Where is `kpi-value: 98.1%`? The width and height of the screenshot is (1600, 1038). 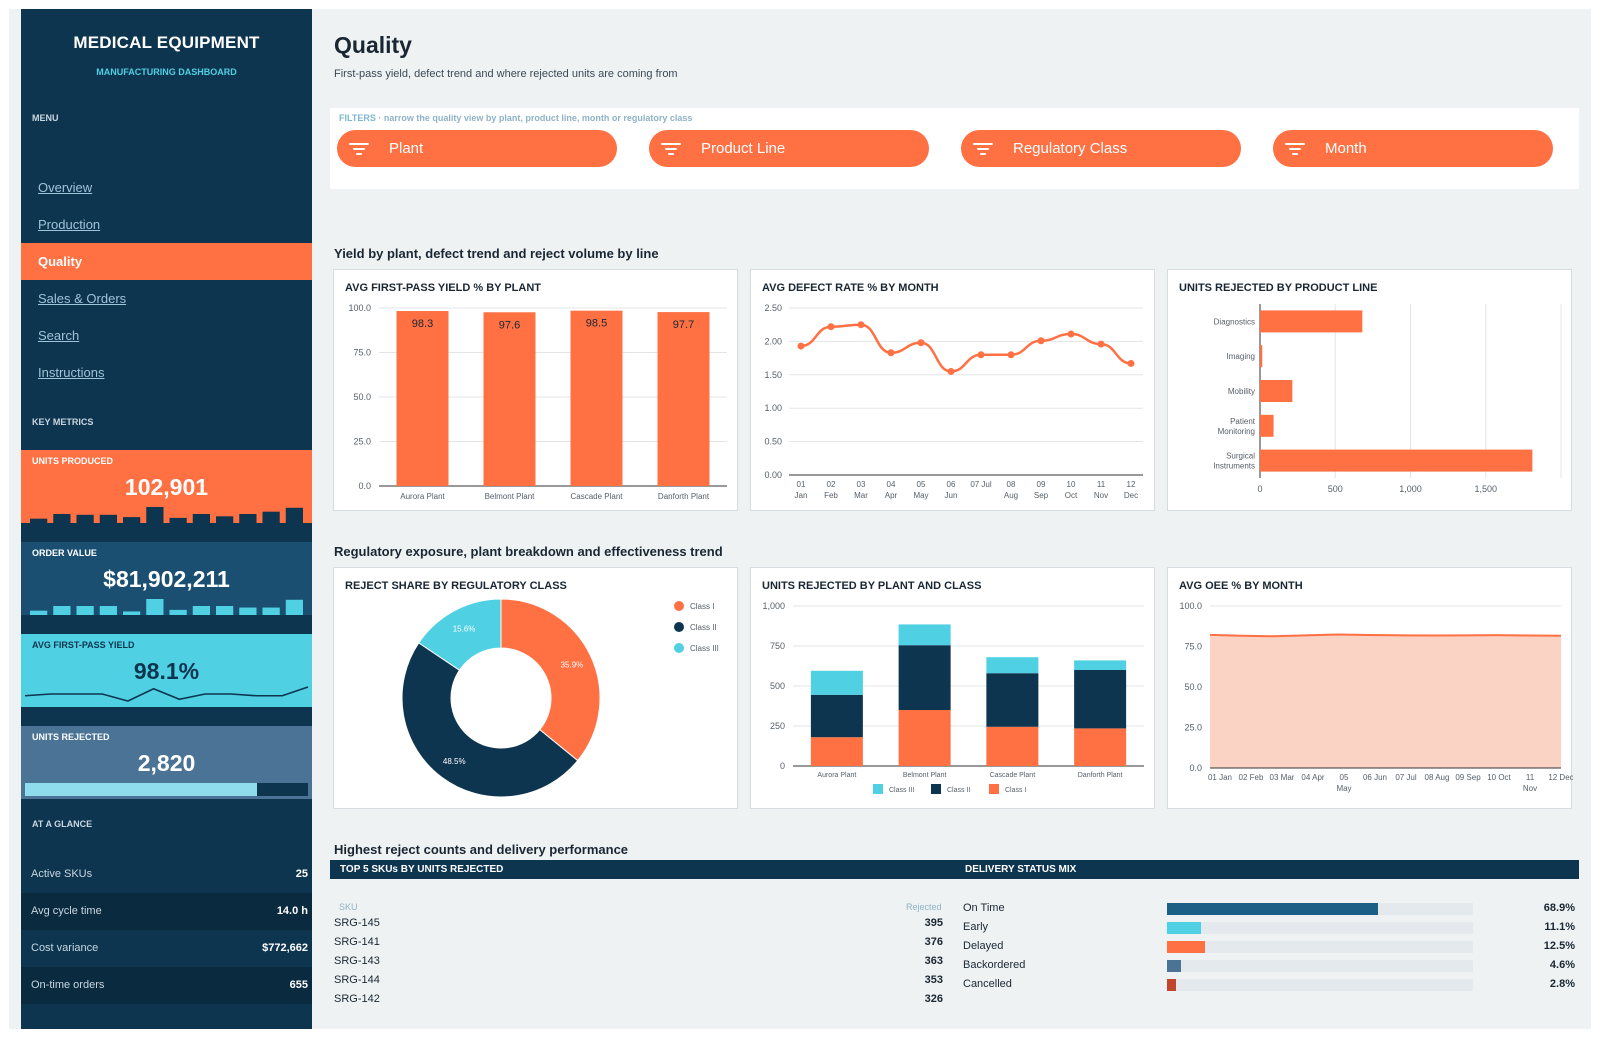 kpi-value: 98.1% is located at coordinates (166, 671).